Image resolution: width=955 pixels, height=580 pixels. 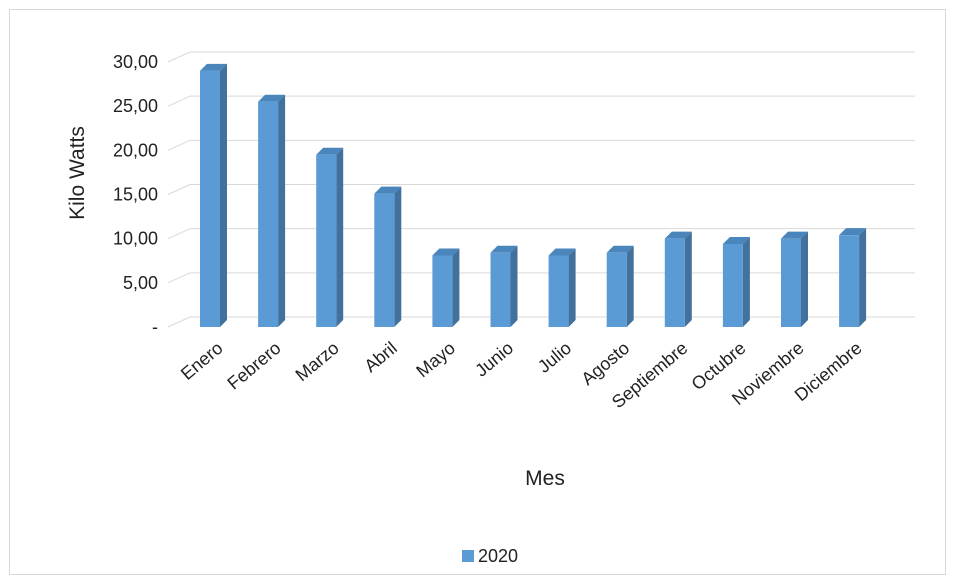 What do you see at coordinates (468, 556) in the screenshot?
I see `legend-swatch` at bounding box center [468, 556].